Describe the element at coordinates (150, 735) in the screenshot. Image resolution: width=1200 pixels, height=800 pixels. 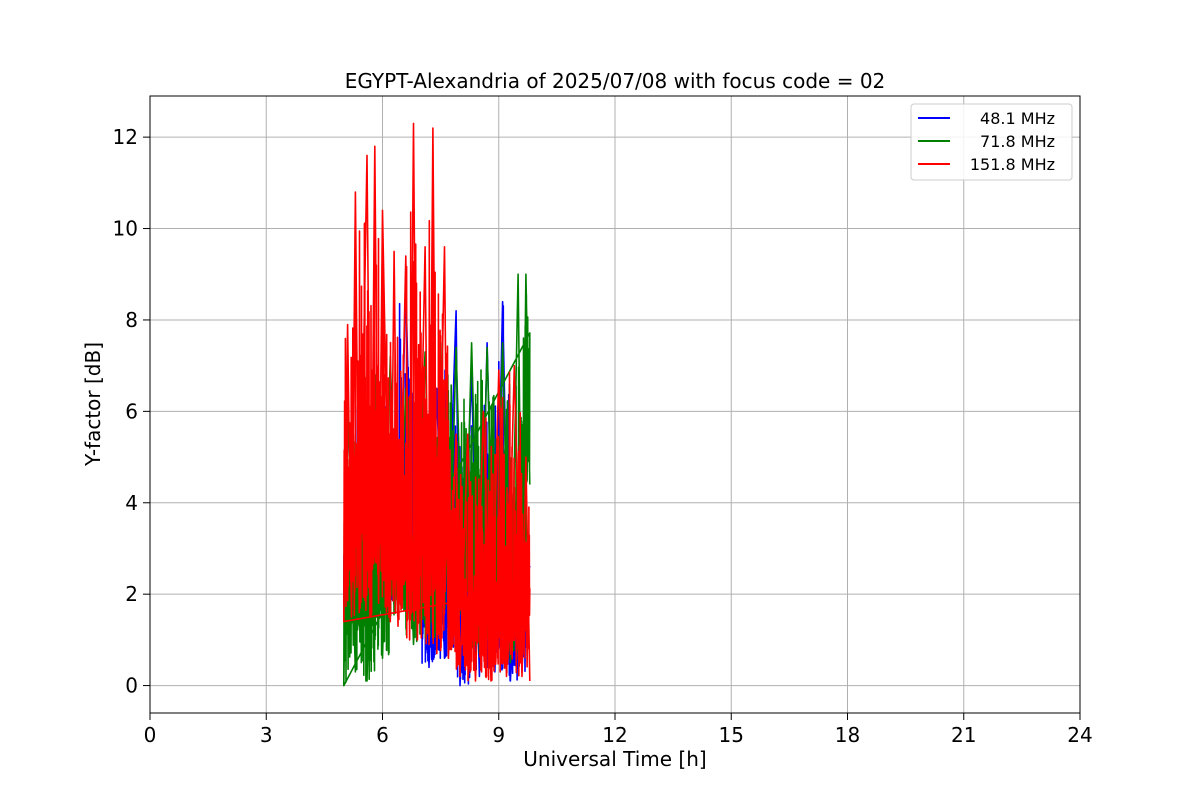
I see `x-tick-label: 0` at that location.